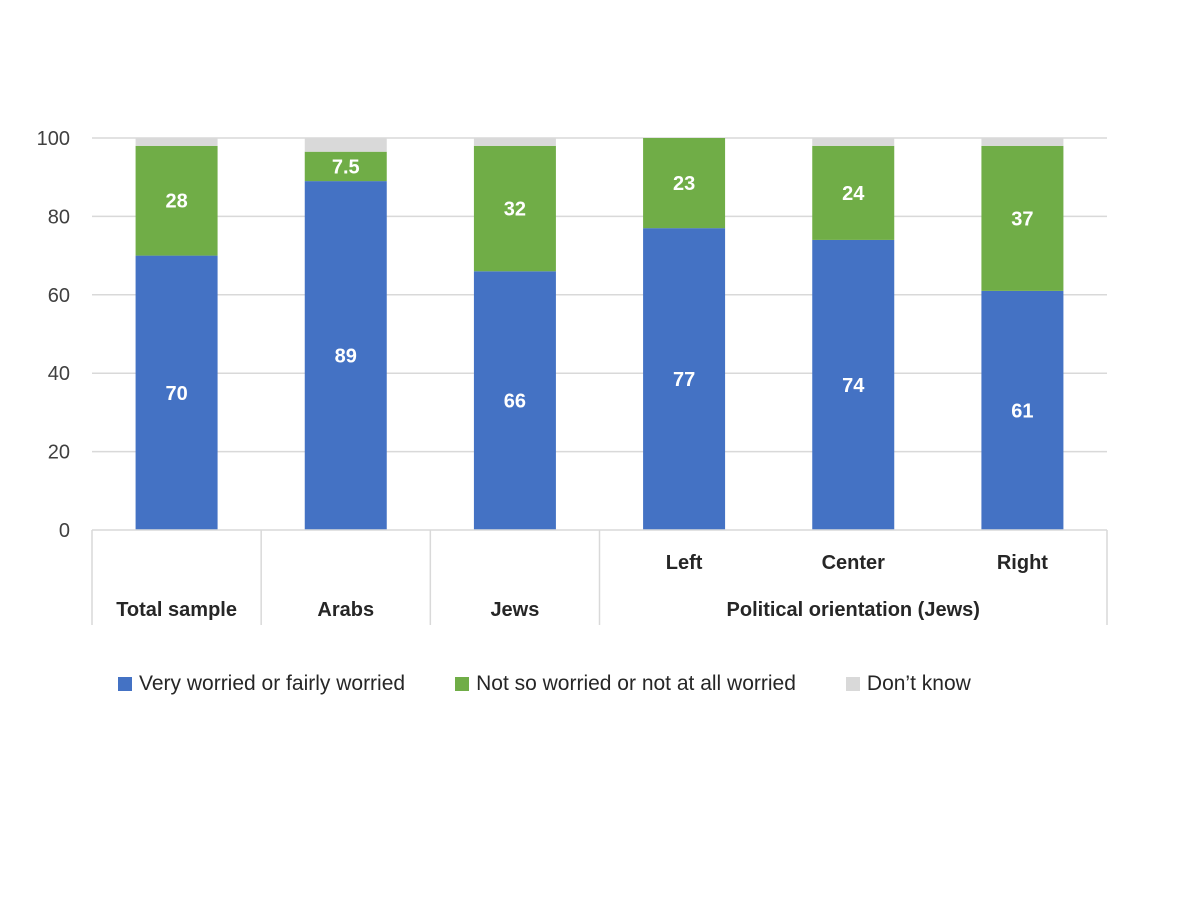 The image size is (1180, 909). Describe the element at coordinates (345, 610) in the screenshot. I see `x-group-label: Arabs` at that location.